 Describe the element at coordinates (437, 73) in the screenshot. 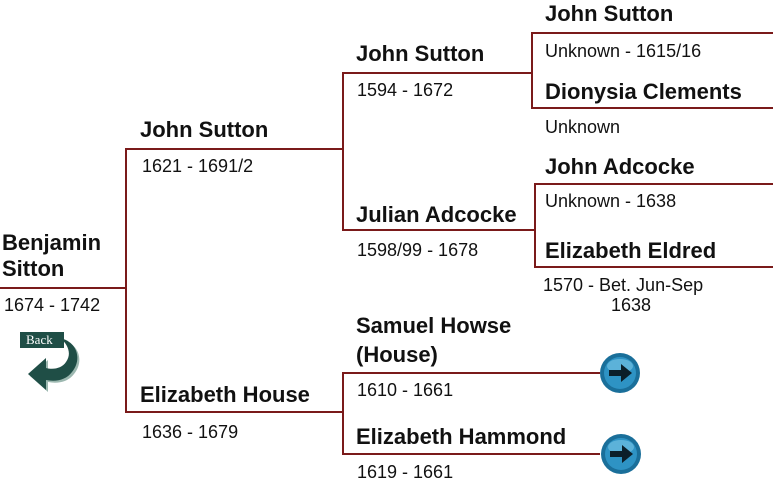

I see `pat-grandfather-line` at that location.